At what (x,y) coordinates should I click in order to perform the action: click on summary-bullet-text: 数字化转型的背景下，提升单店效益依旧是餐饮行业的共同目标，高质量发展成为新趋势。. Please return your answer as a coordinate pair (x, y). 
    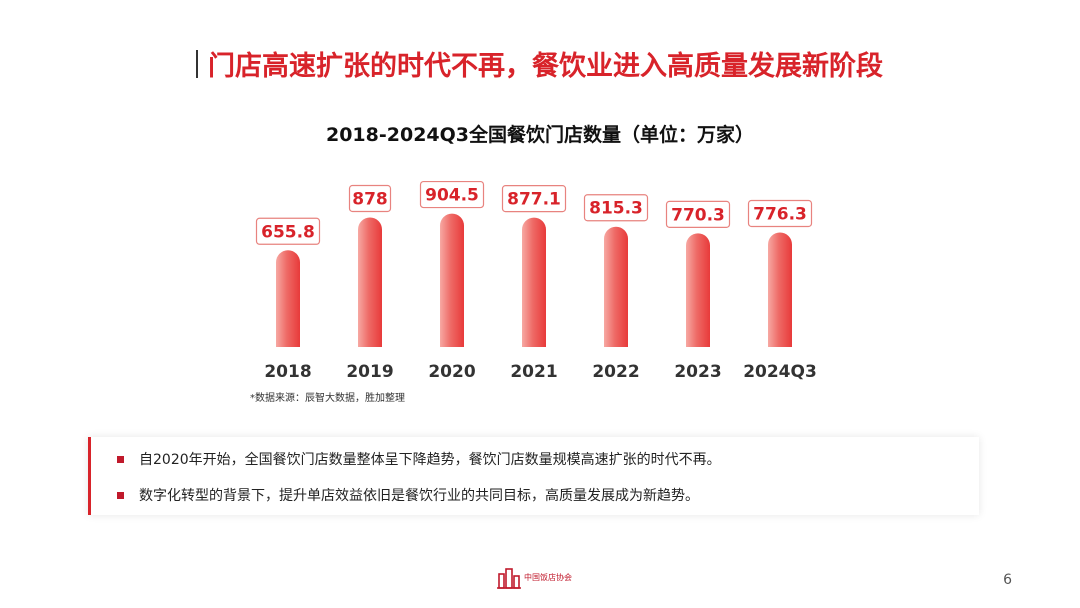
    Looking at the image, I should click on (419, 496).